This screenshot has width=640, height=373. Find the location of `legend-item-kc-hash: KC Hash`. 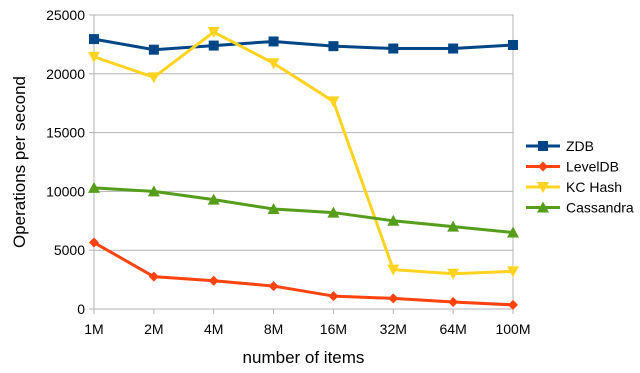

legend-item-kc-hash: KC Hash is located at coordinates (574, 187).